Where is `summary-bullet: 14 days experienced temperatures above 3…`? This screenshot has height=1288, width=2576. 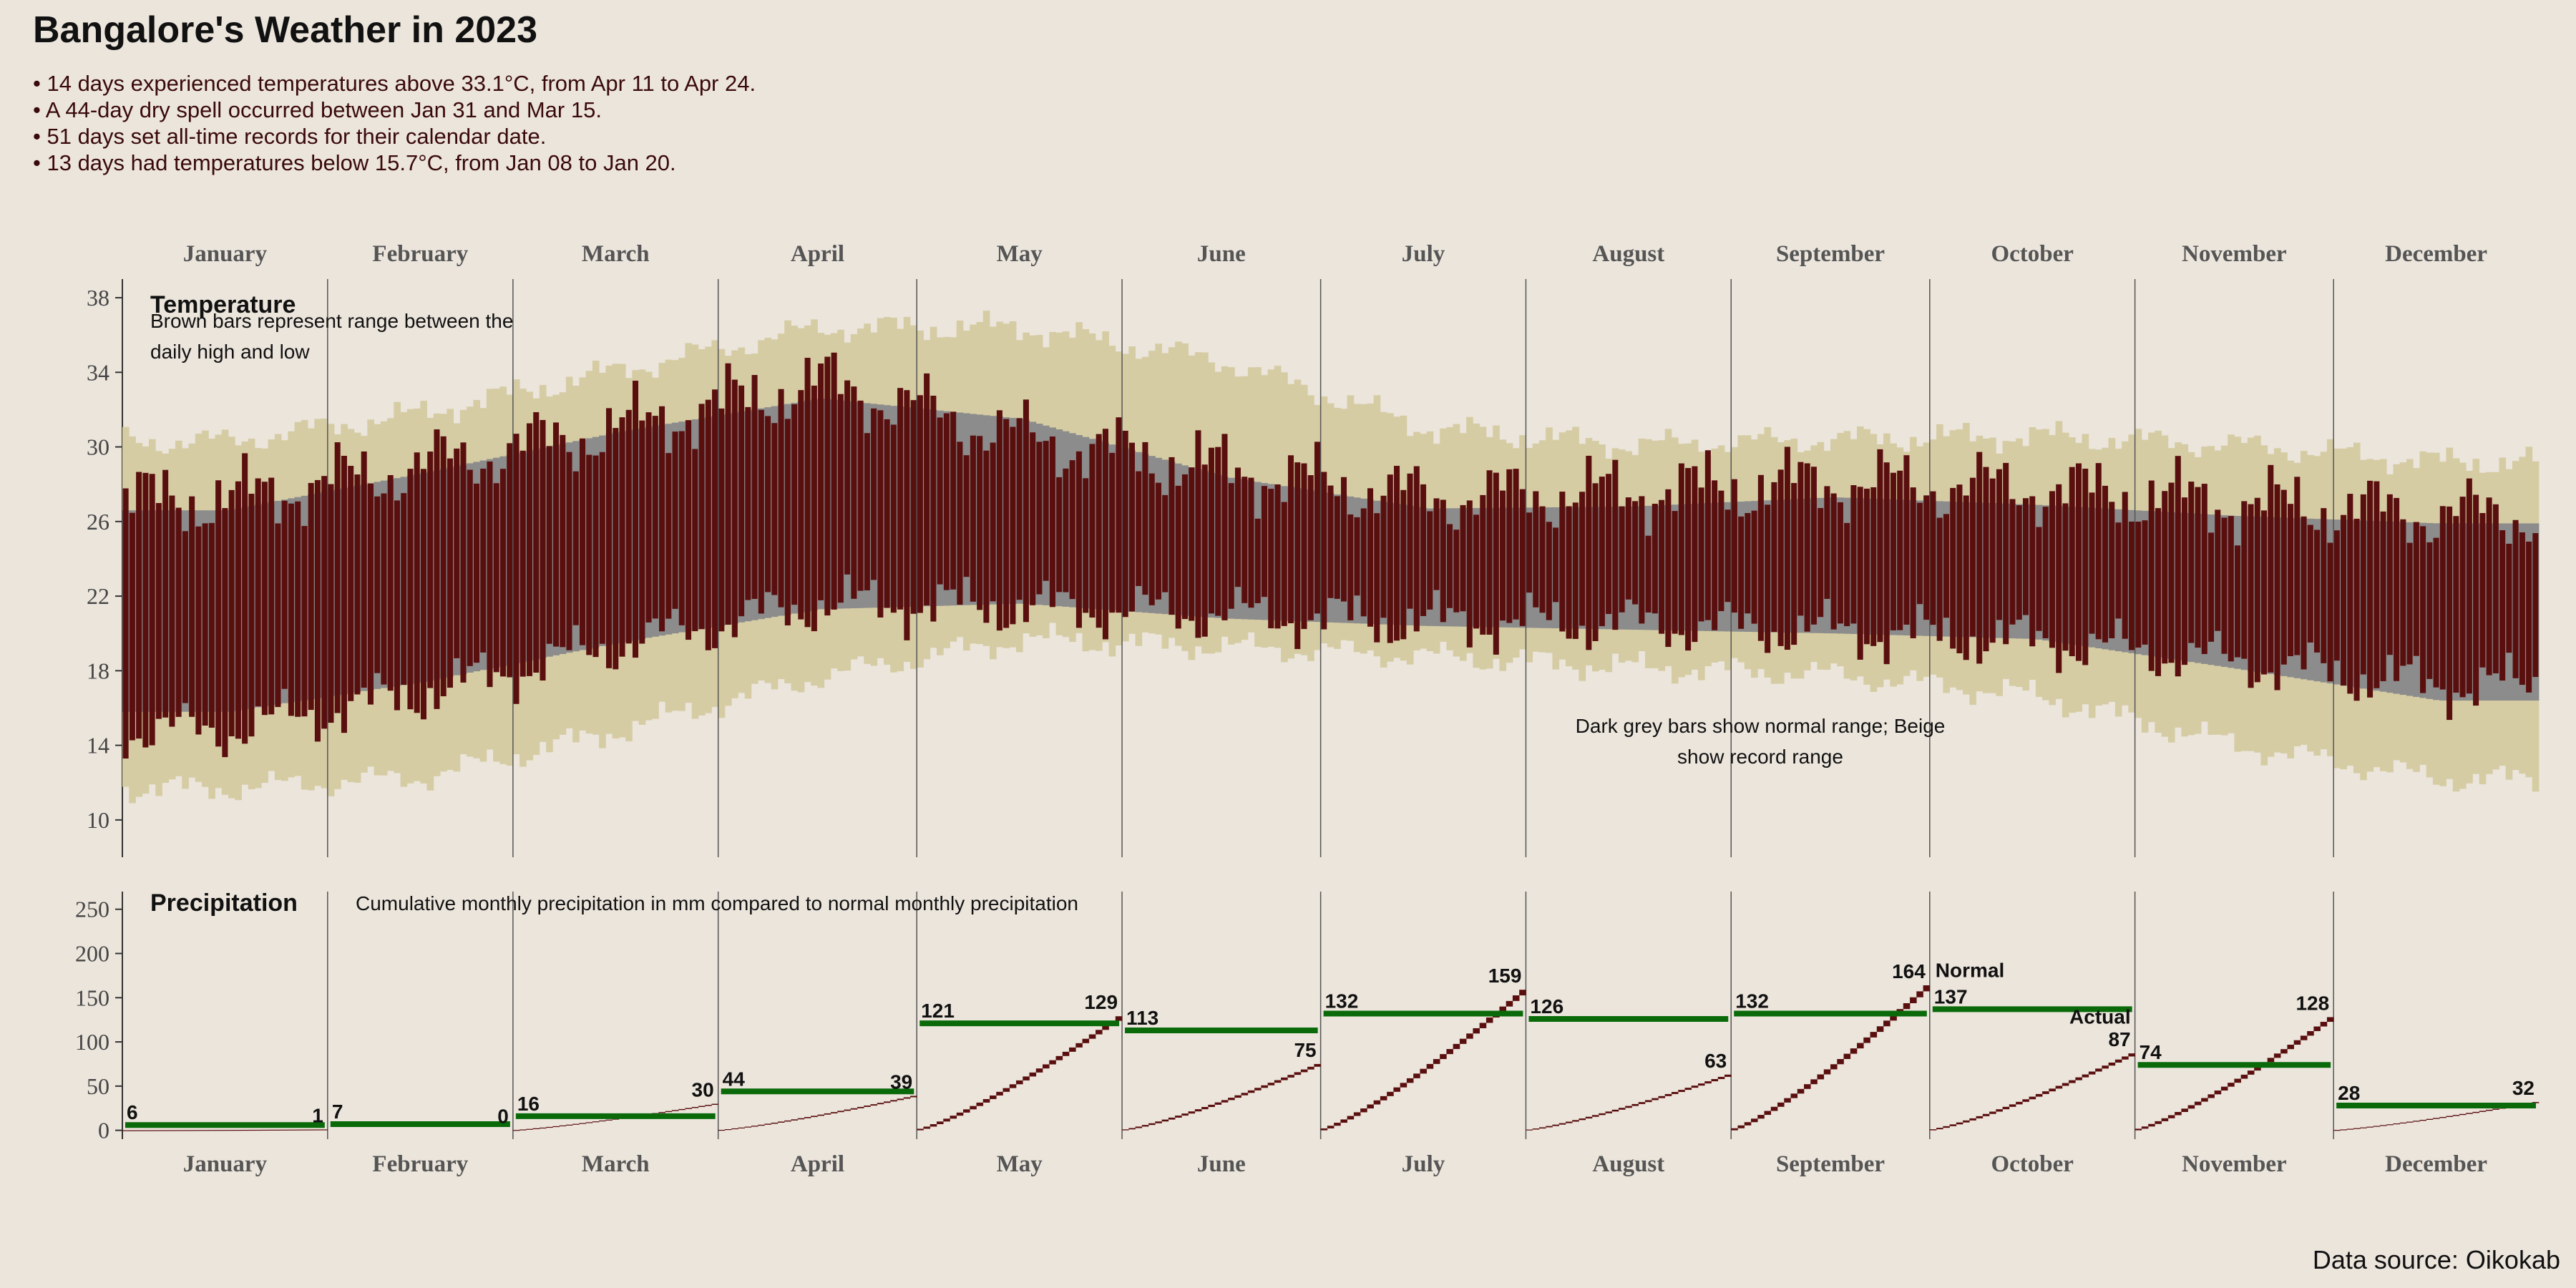 summary-bullet: 14 days experienced temperatures above 3… is located at coordinates (394, 83).